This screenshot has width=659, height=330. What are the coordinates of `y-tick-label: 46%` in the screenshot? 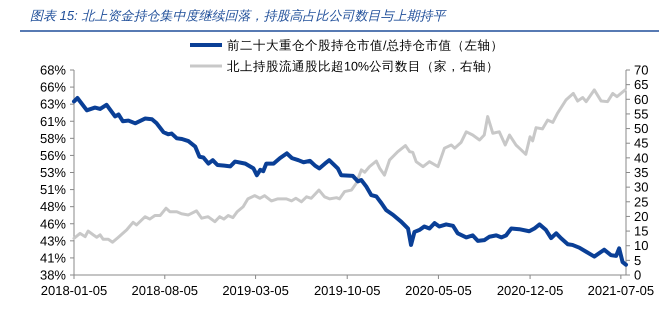 It's located at (53, 224).